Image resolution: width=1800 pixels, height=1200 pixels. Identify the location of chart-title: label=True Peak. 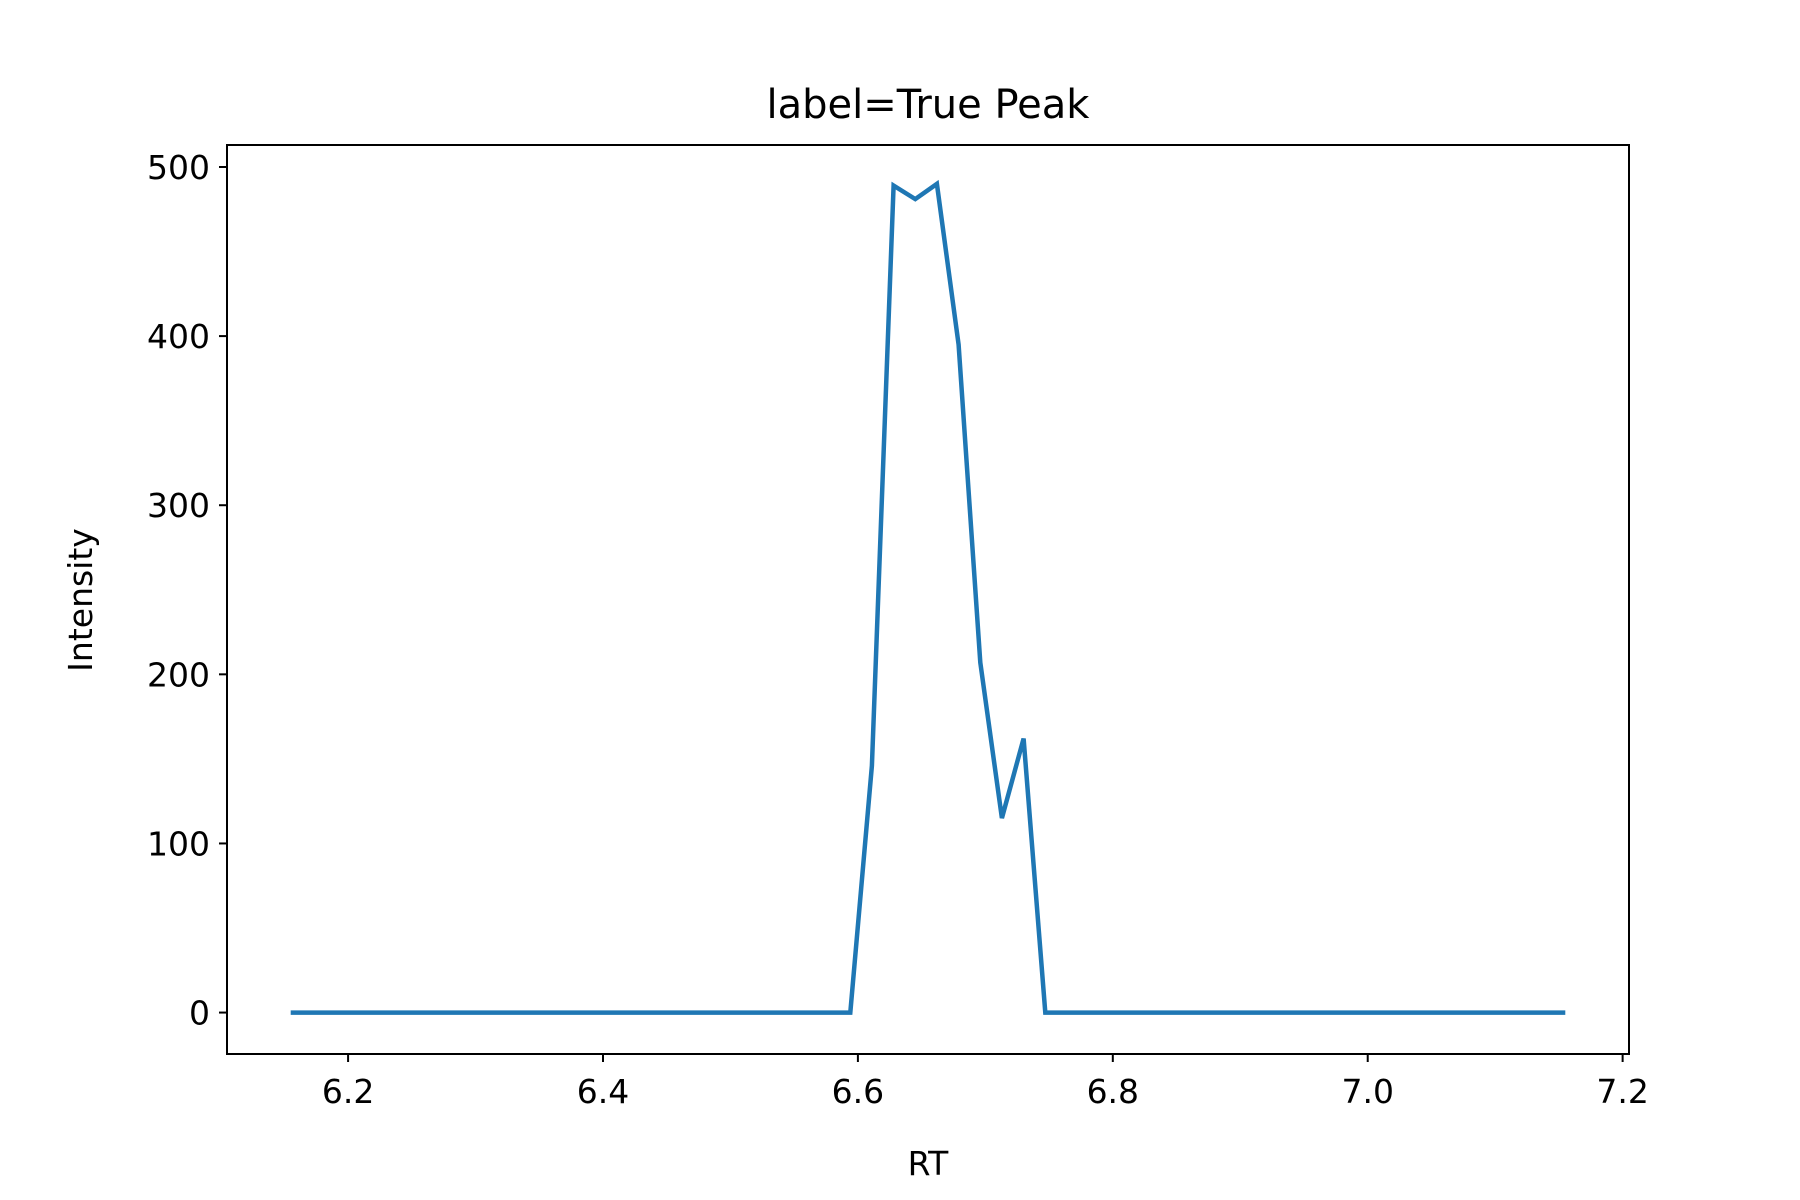
(929, 105).